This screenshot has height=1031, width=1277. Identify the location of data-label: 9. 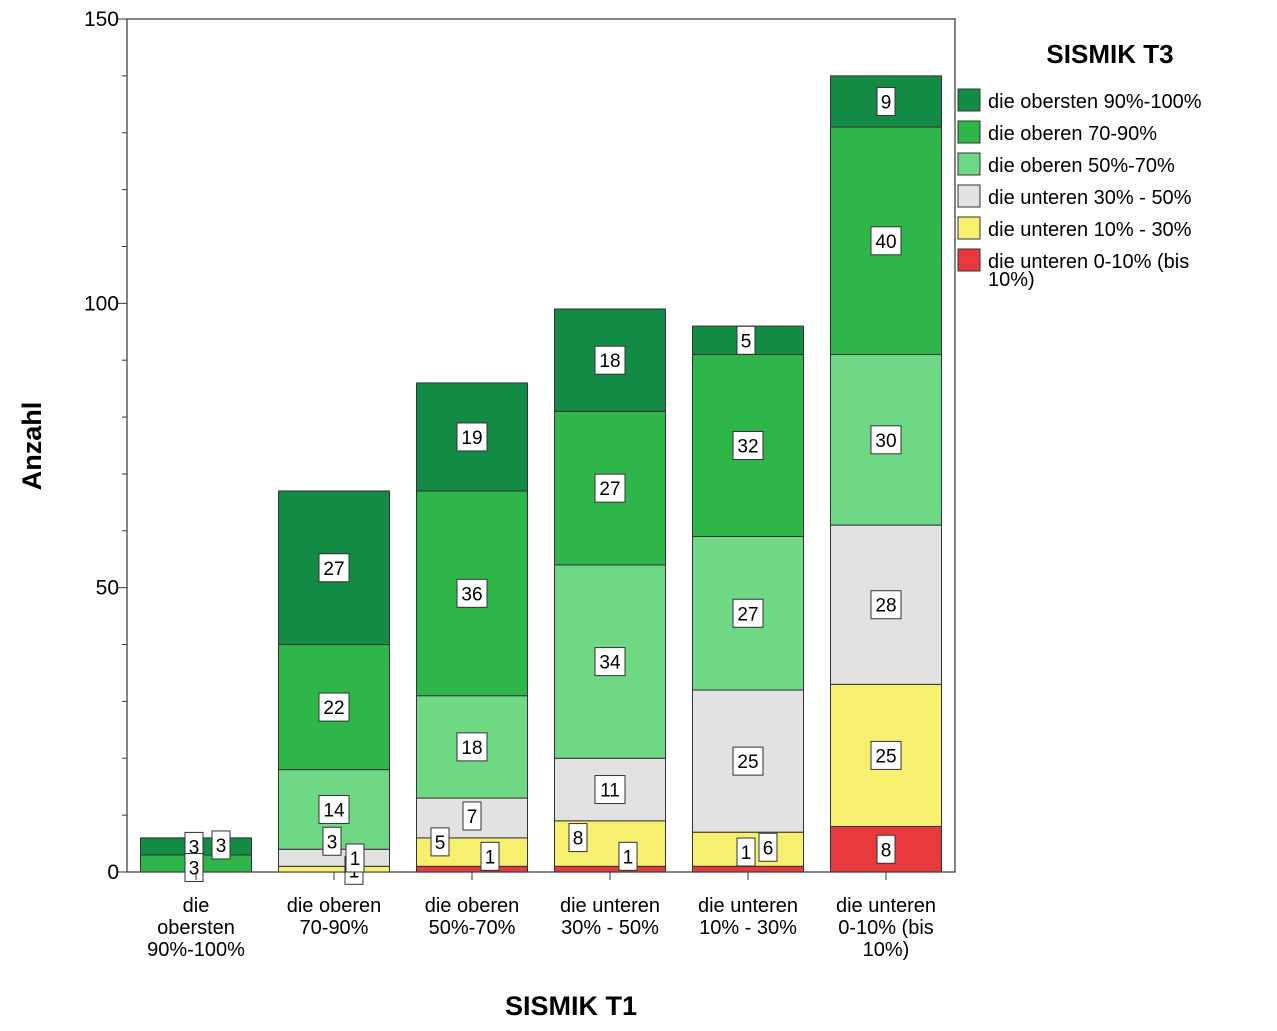
(886, 102).